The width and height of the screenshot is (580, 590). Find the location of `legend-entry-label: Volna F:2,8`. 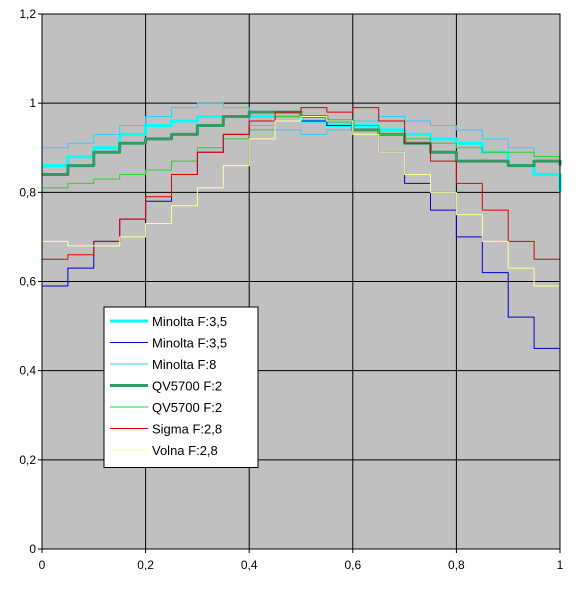

legend-entry-label: Volna F:2,8 is located at coordinates (185, 450).